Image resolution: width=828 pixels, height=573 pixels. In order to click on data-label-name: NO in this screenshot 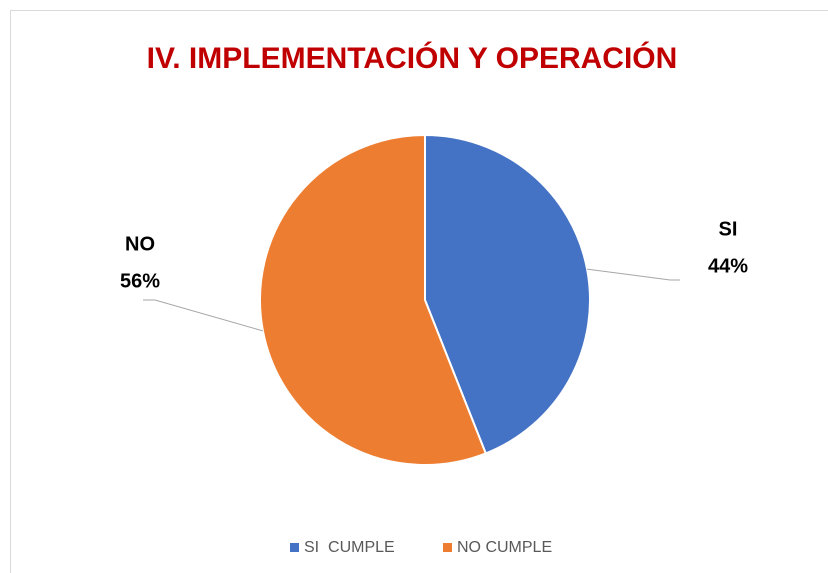, I will do `click(140, 244)`.